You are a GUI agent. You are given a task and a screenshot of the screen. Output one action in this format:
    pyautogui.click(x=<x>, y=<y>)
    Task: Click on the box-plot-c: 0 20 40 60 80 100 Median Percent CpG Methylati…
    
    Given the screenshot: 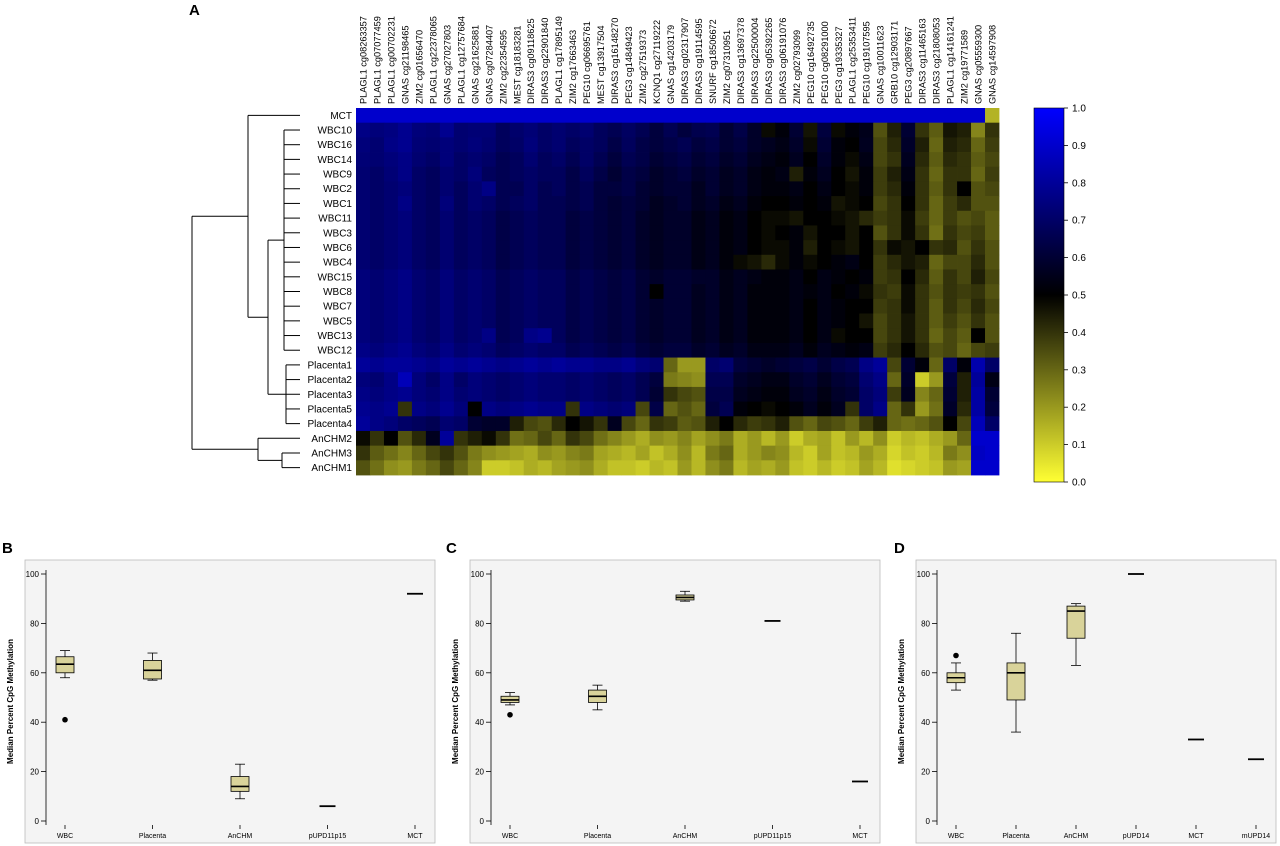 What is the action you would take?
    pyautogui.click(x=666, y=701)
    